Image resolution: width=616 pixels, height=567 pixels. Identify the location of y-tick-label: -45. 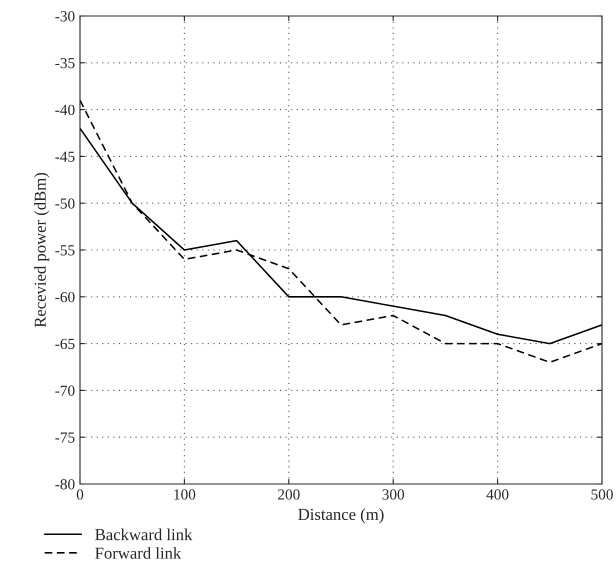
(65, 157).